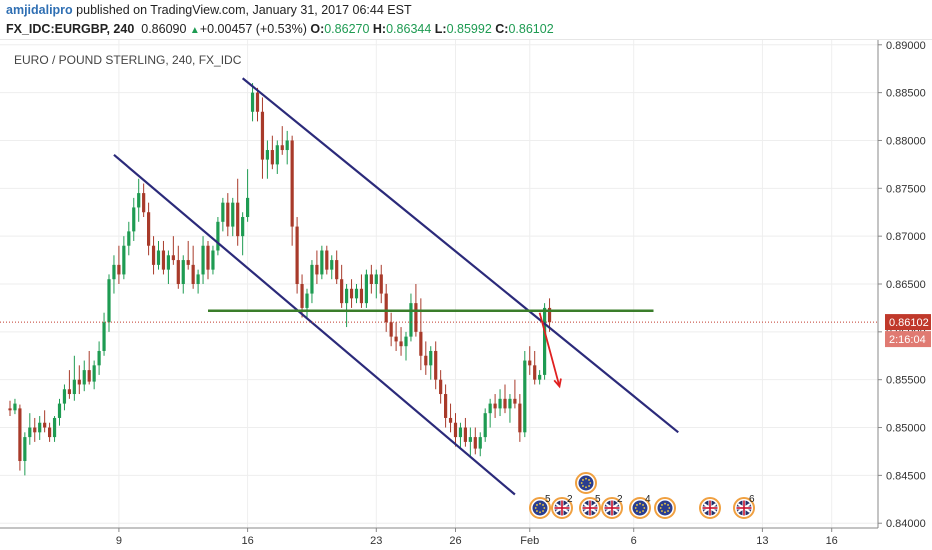 This screenshot has height=550, width=932. I want to click on price-tick-label: 0.85000, so click(906, 429).